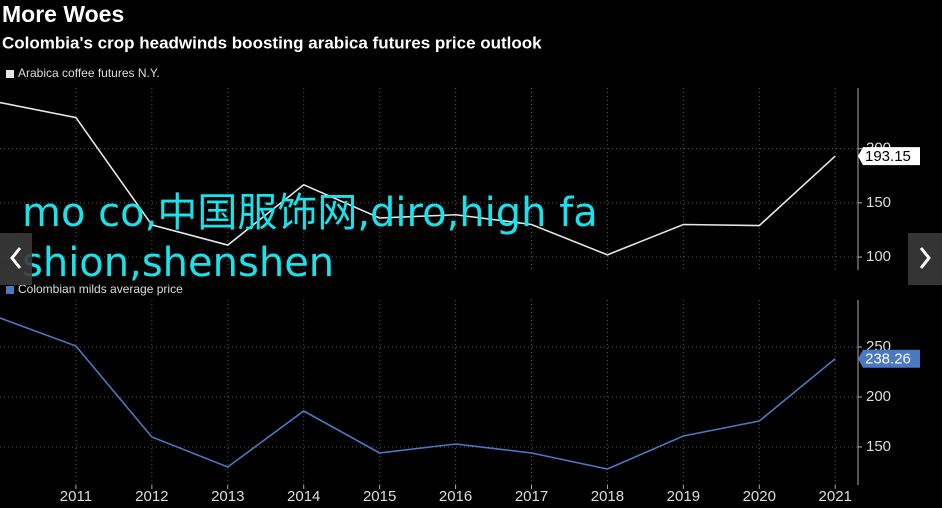  What do you see at coordinates (76, 496) in the screenshot?
I see `x-tick-label: 2011` at bounding box center [76, 496].